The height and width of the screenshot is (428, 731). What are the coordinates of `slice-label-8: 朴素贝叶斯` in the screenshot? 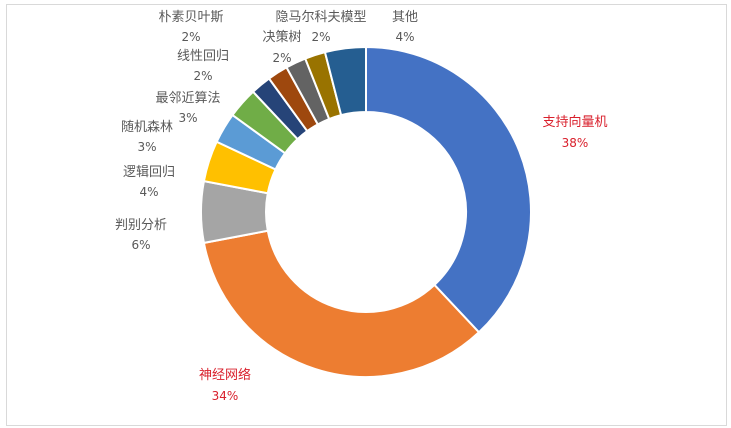 It's located at (190, 17).